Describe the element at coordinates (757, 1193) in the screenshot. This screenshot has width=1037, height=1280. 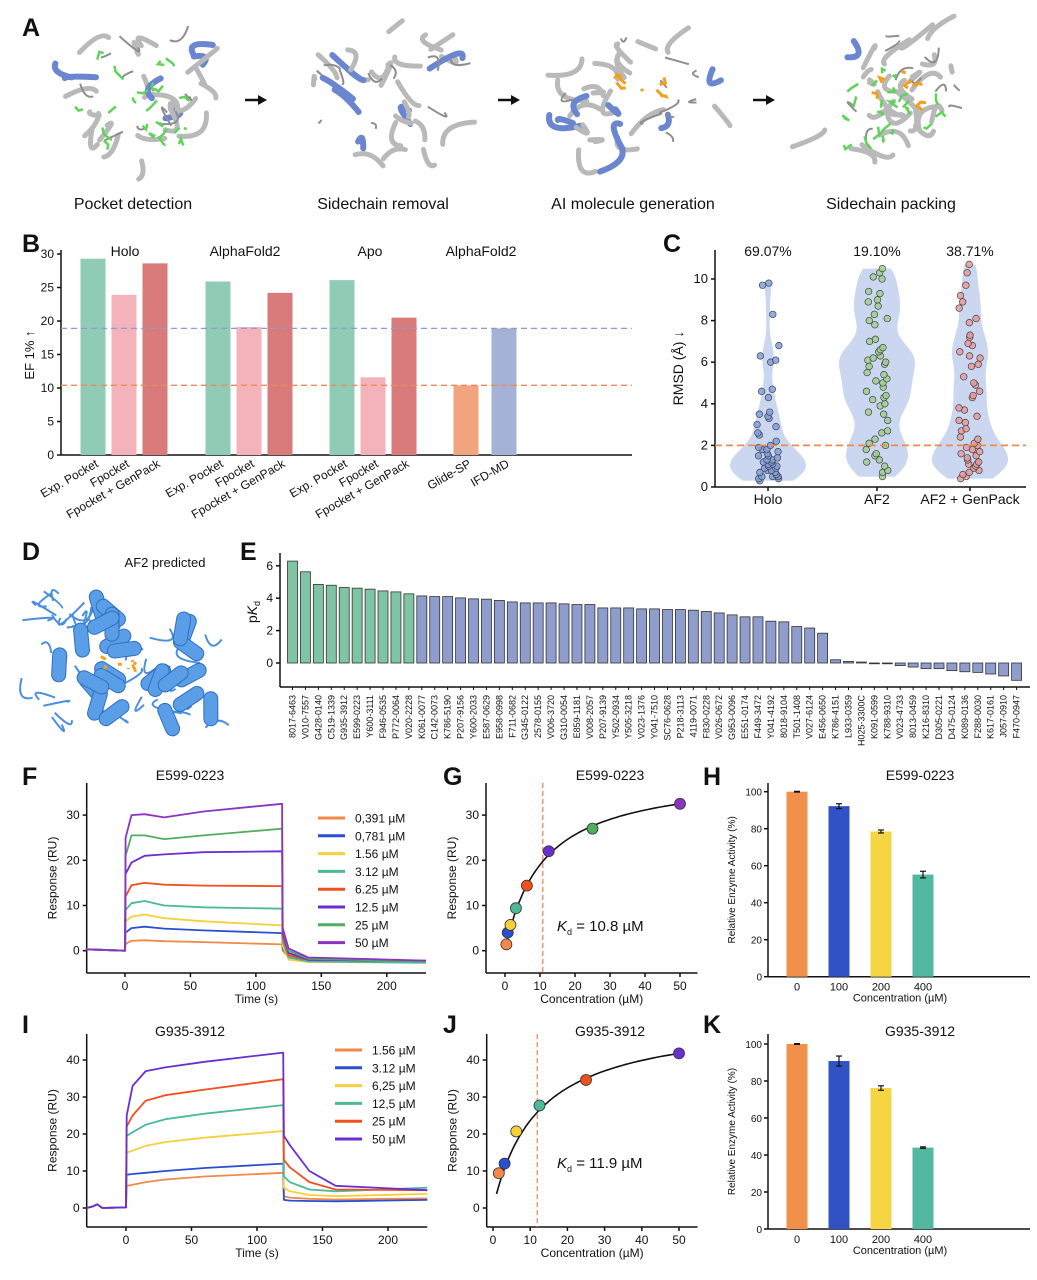
I see `y-tick-label: 20` at that location.